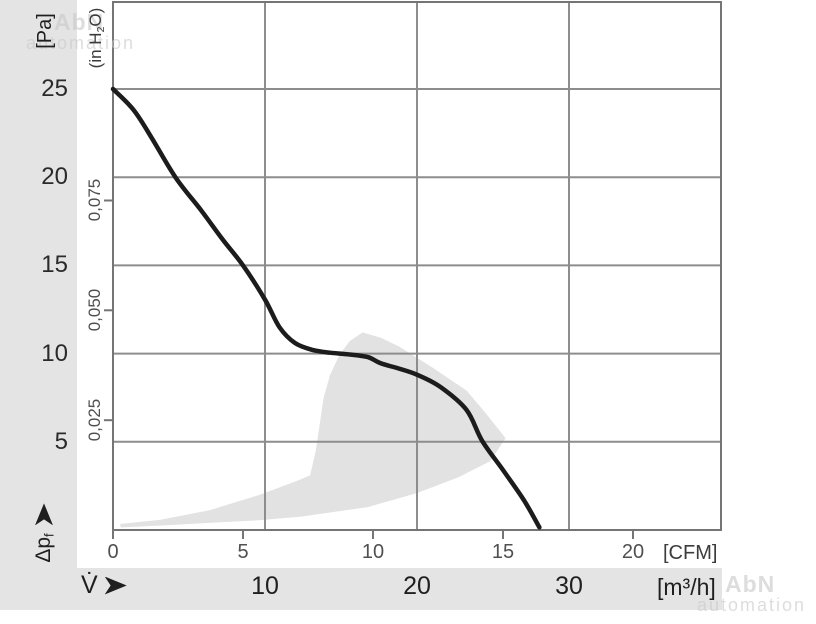 The image size is (816, 624). What do you see at coordinates (95, 50) in the screenshot?
I see `inh2o-unit-pre: (in H` at bounding box center [95, 50].